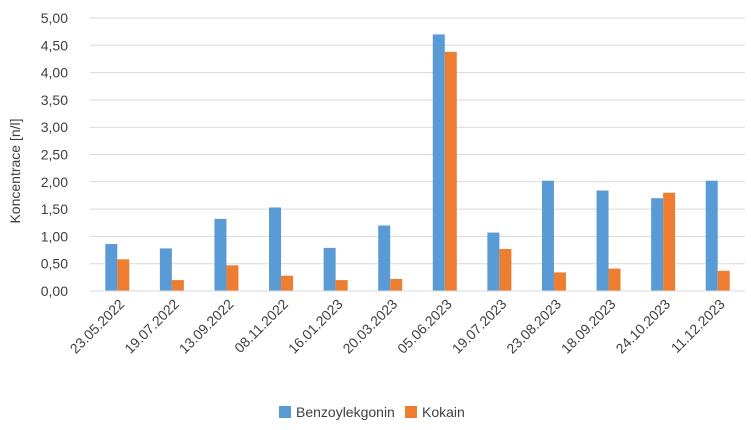  What do you see at coordinates (15, 170) in the screenshot?
I see `y-axis-label: Koncentrace [n/l]` at bounding box center [15, 170].